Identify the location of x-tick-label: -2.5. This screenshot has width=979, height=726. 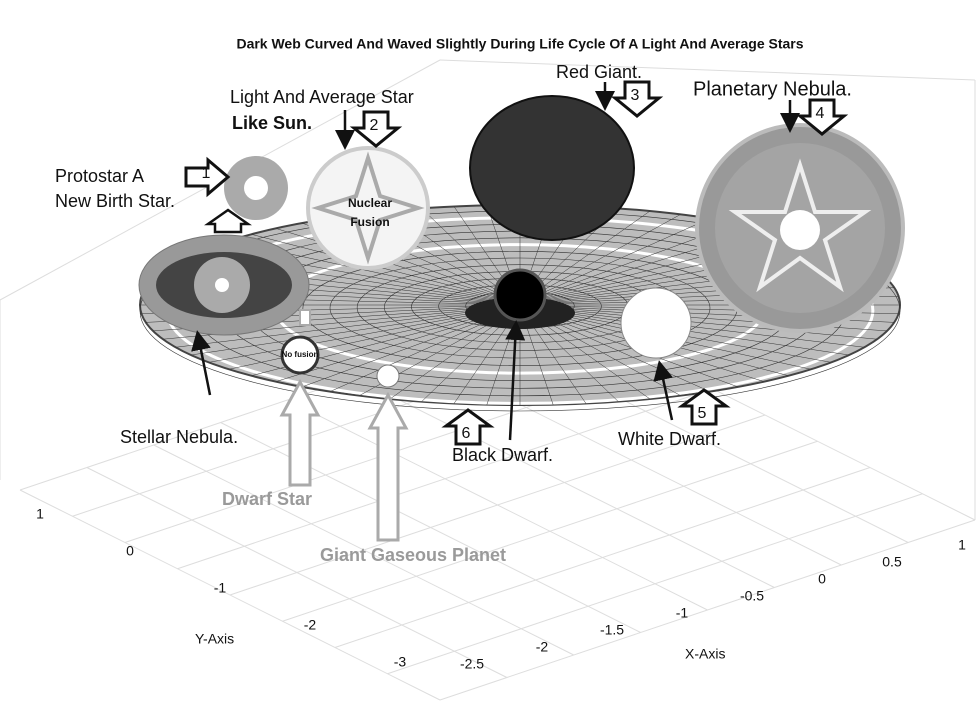
(472, 664).